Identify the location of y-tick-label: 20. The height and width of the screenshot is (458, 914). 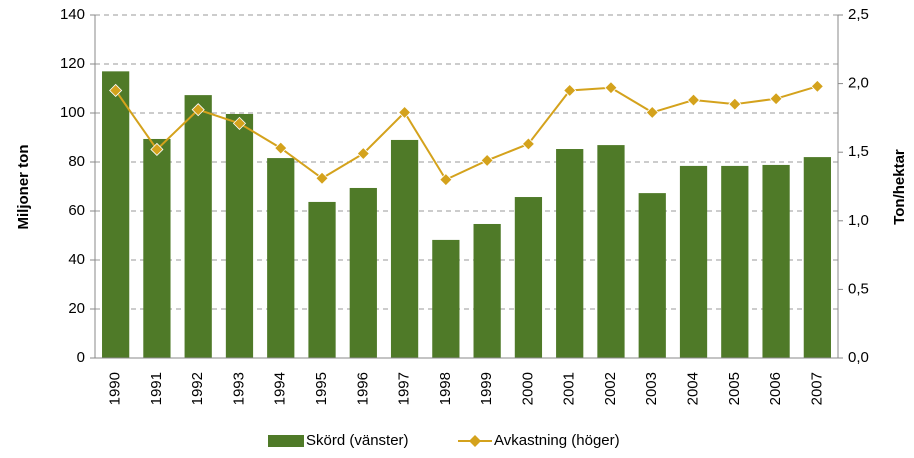
(76, 308).